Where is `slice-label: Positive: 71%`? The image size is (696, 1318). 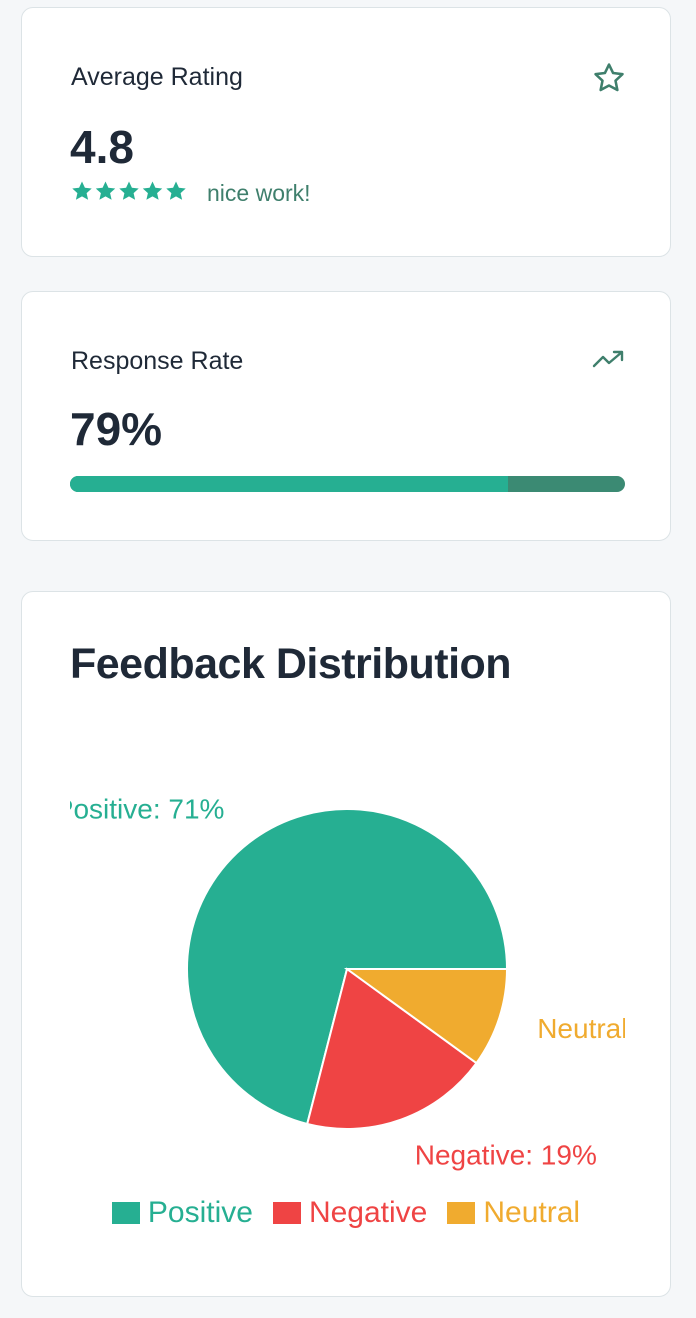
slice-label: Positive: 71% is located at coordinates (147, 808).